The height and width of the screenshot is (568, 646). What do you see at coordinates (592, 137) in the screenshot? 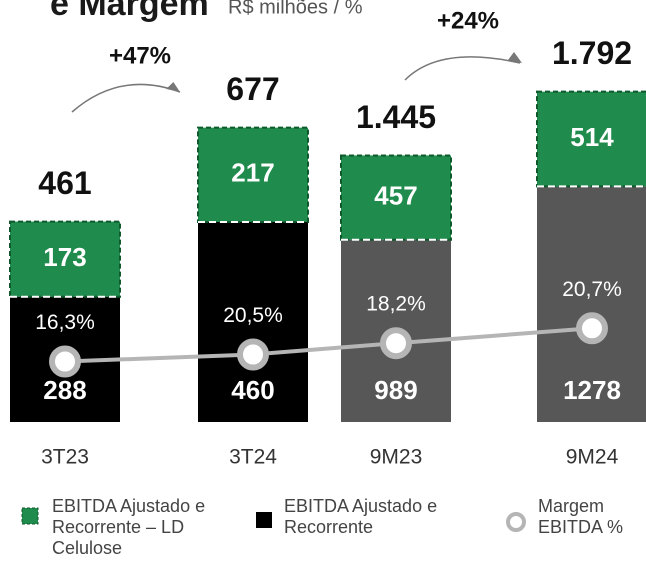
I see `data-label: 514` at bounding box center [592, 137].